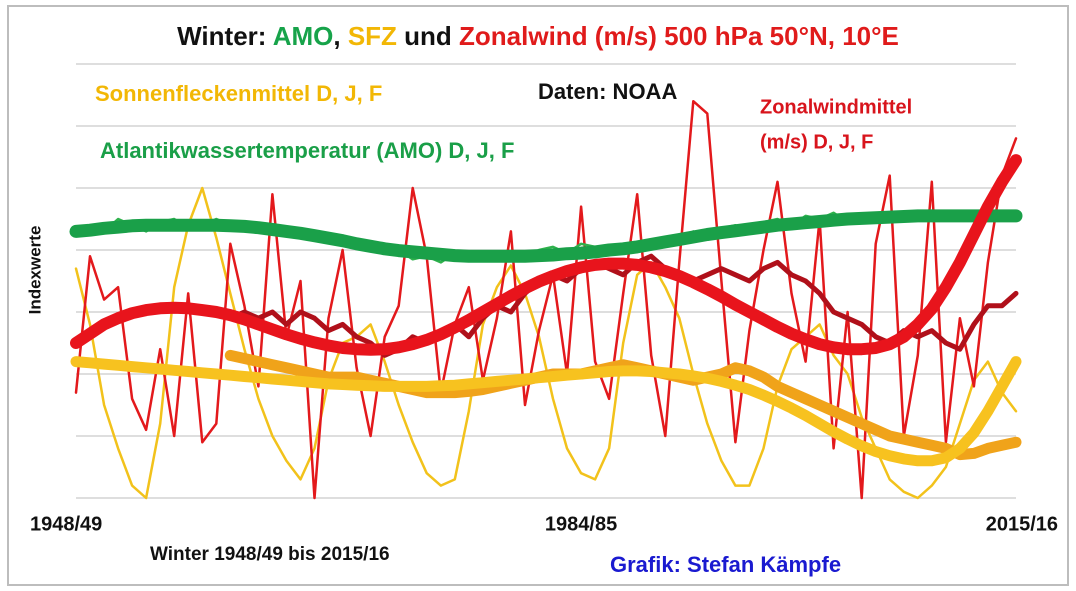  What do you see at coordinates (816, 142) in the screenshot?
I see `annotation: (m/s) D, J, F` at bounding box center [816, 142].